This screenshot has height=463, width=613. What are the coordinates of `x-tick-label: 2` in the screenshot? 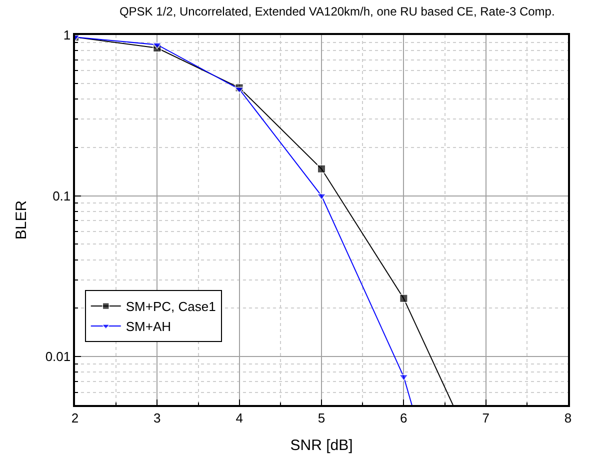 It's located at (75, 418).